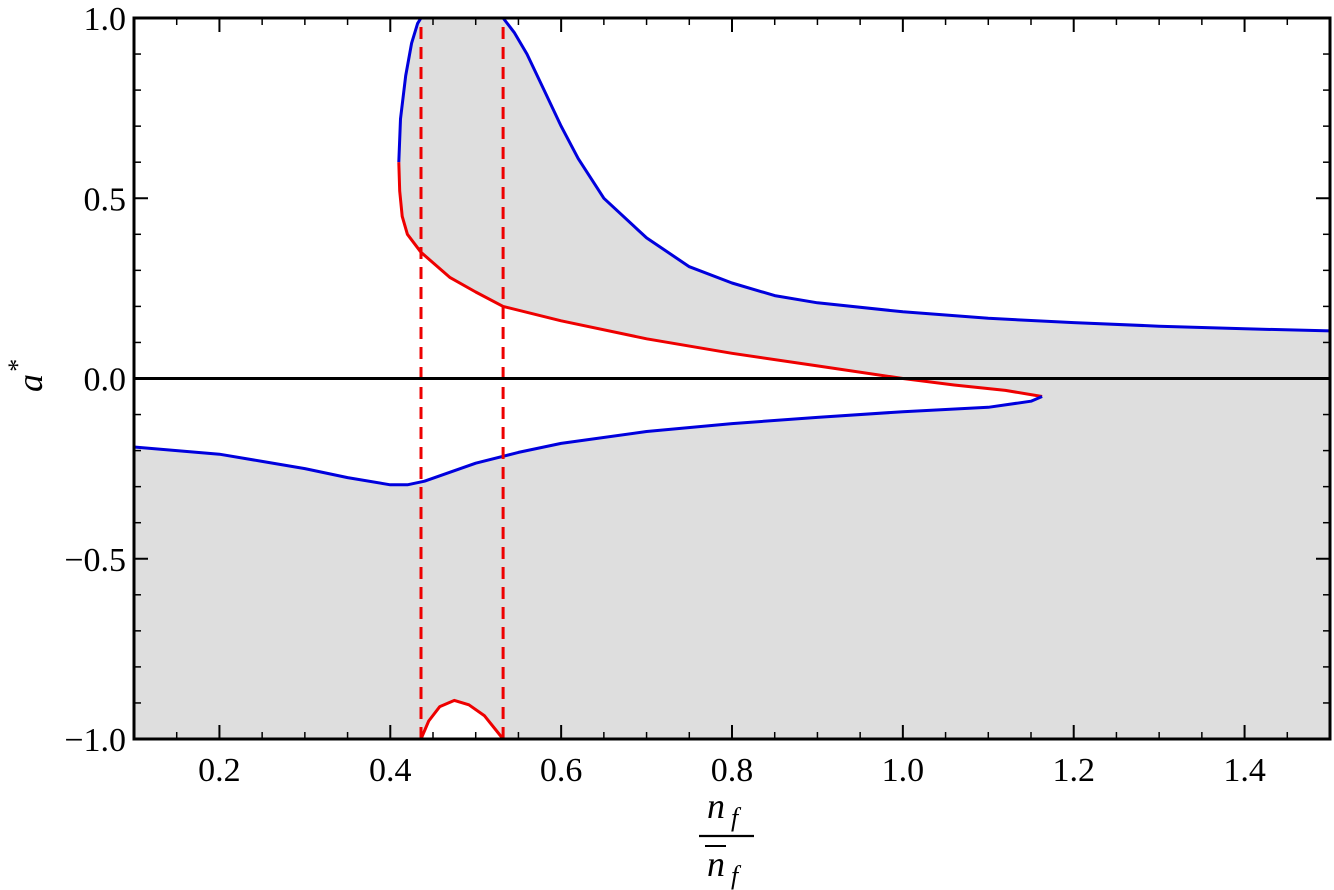 The width and height of the screenshot is (1334, 890). I want to click on y-tick-label: −0.5, so click(95, 560).